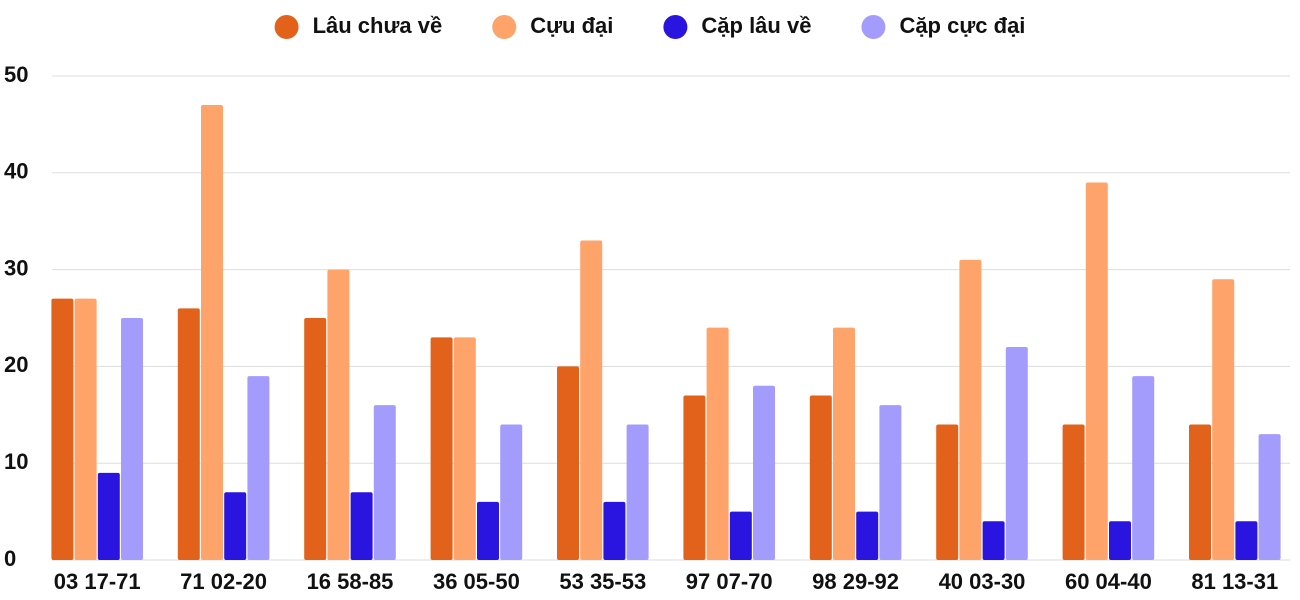  What do you see at coordinates (1108, 581) in the screenshot?
I see `x-tick-label: 60 04-40` at bounding box center [1108, 581].